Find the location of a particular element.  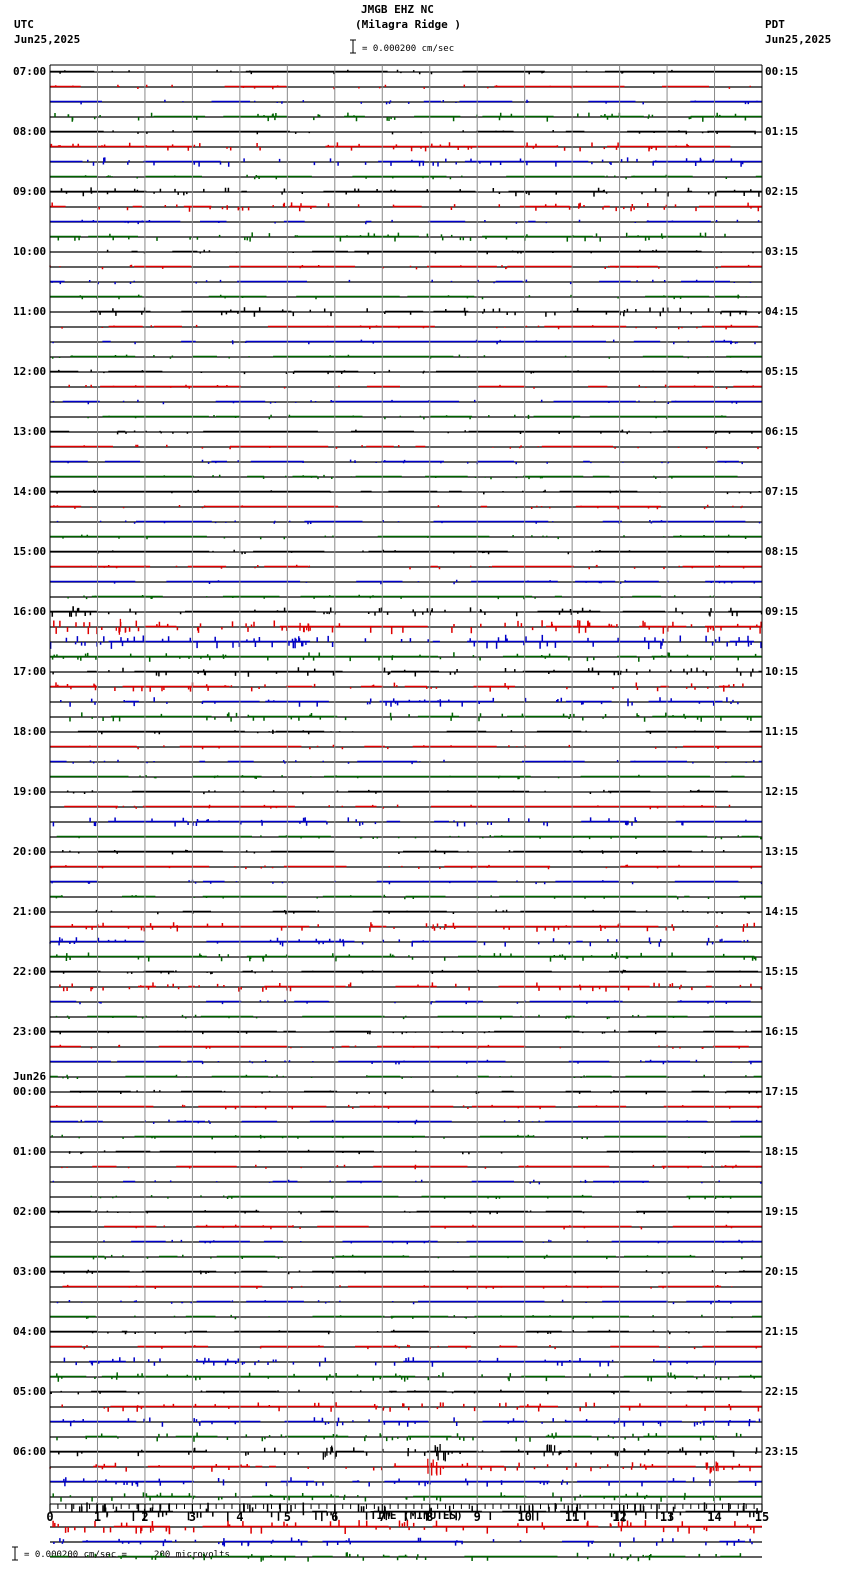

x-tick-label: 1 is located at coordinates (97, 1517).